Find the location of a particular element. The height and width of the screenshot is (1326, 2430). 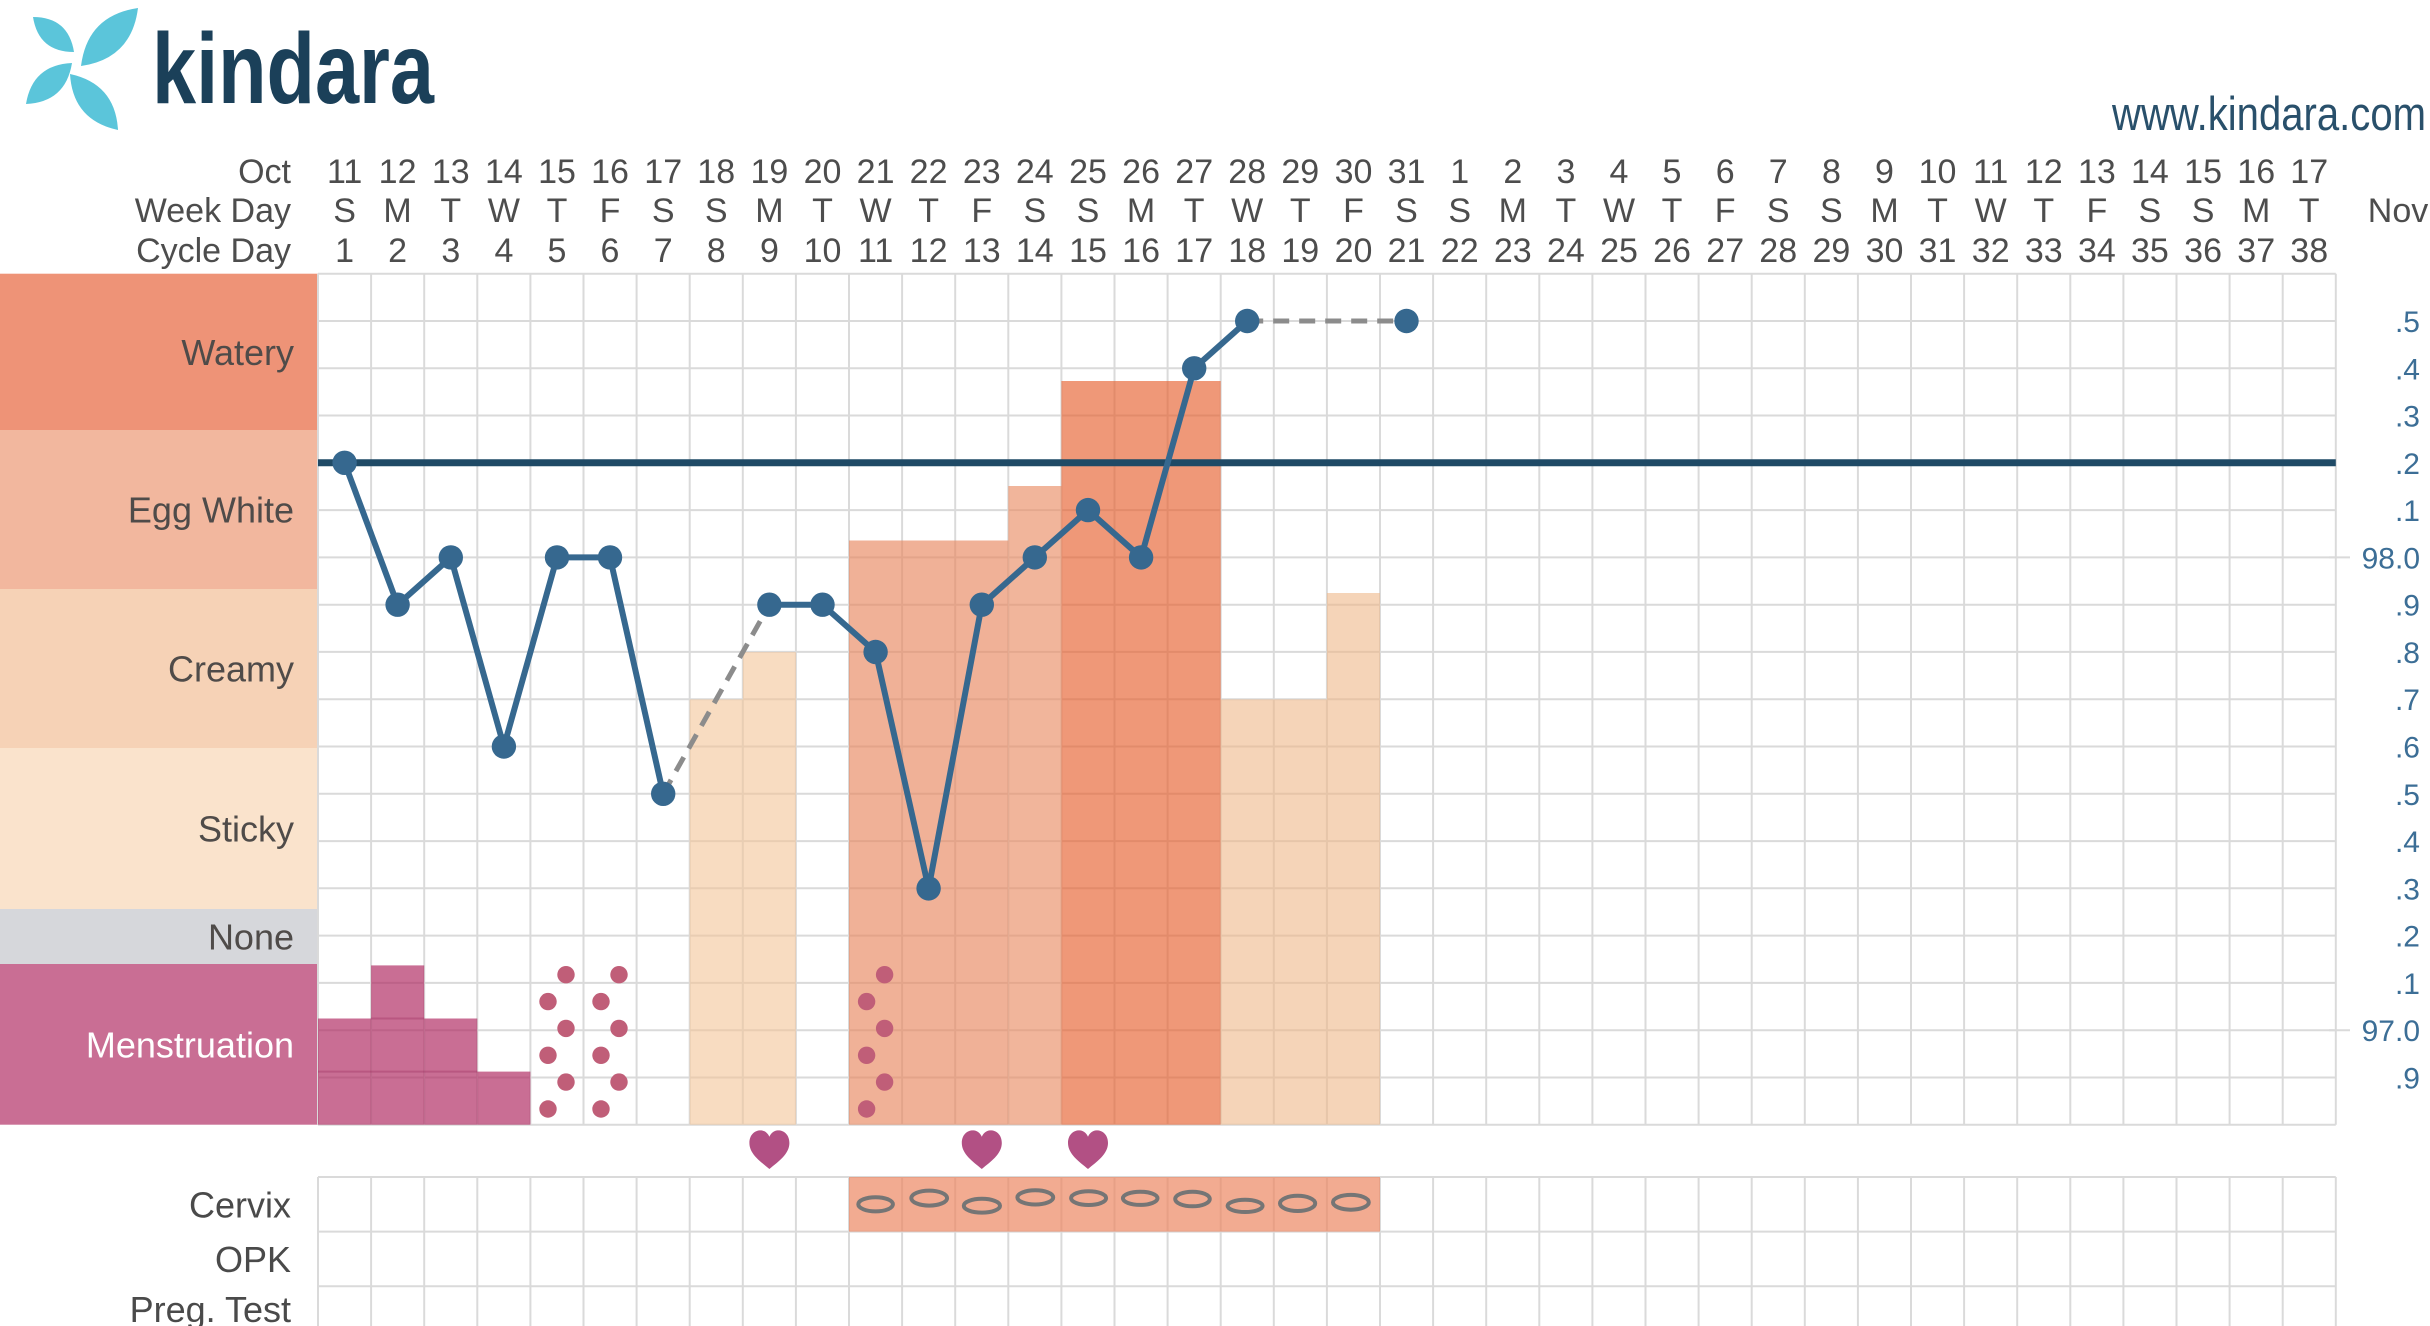

svg-text: Creamy is located at coordinates (231, 669).